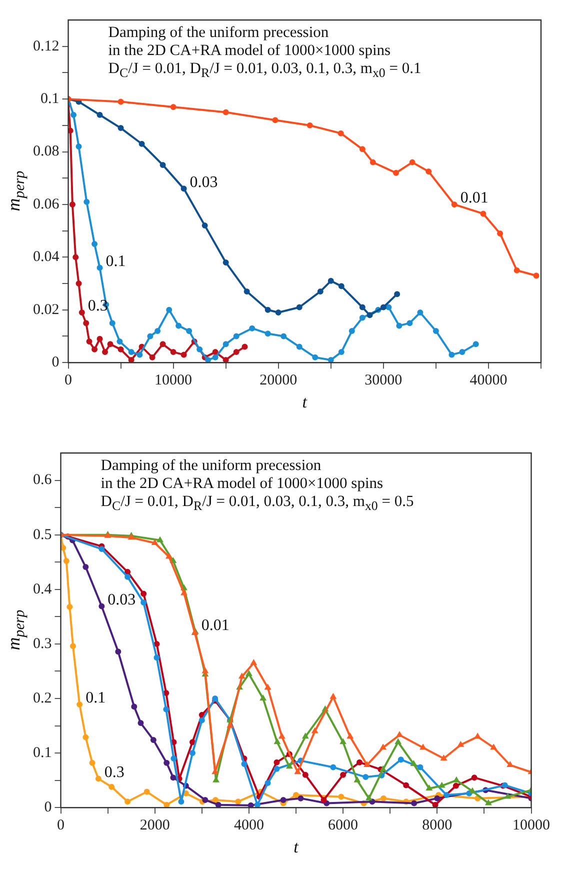 This screenshot has height=869, width=563. Describe the element at coordinates (343, 826) in the screenshot. I see `x-tick-label: 6000` at that location.